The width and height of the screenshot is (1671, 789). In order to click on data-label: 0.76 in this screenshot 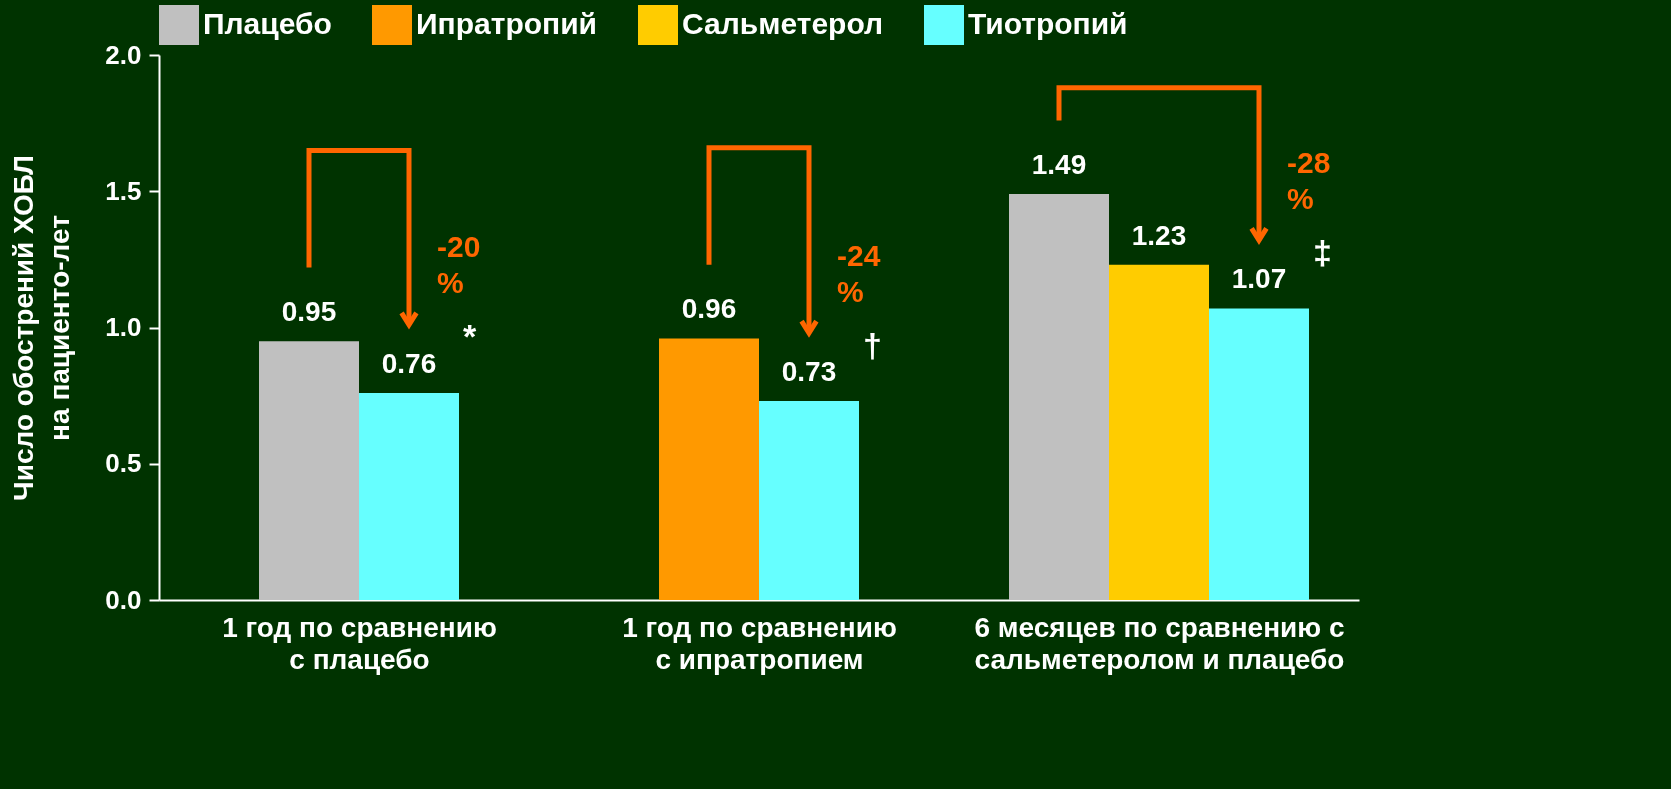, I will do `click(409, 363)`.